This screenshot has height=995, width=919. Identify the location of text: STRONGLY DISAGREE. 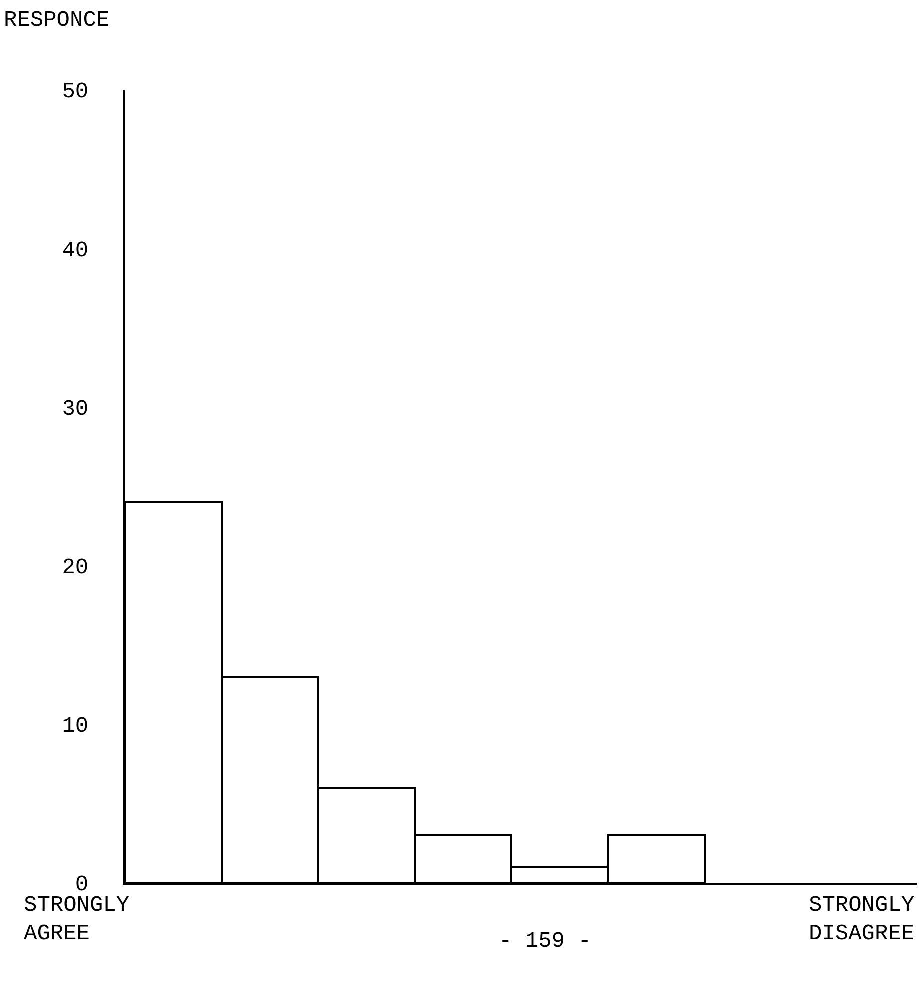
(862, 920).